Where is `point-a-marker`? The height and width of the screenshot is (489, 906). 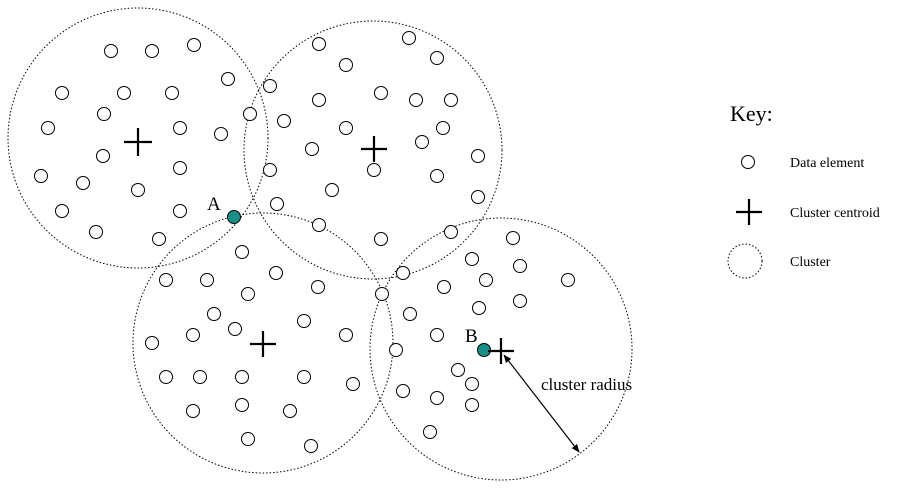
point-a-marker is located at coordinates (234, 217).